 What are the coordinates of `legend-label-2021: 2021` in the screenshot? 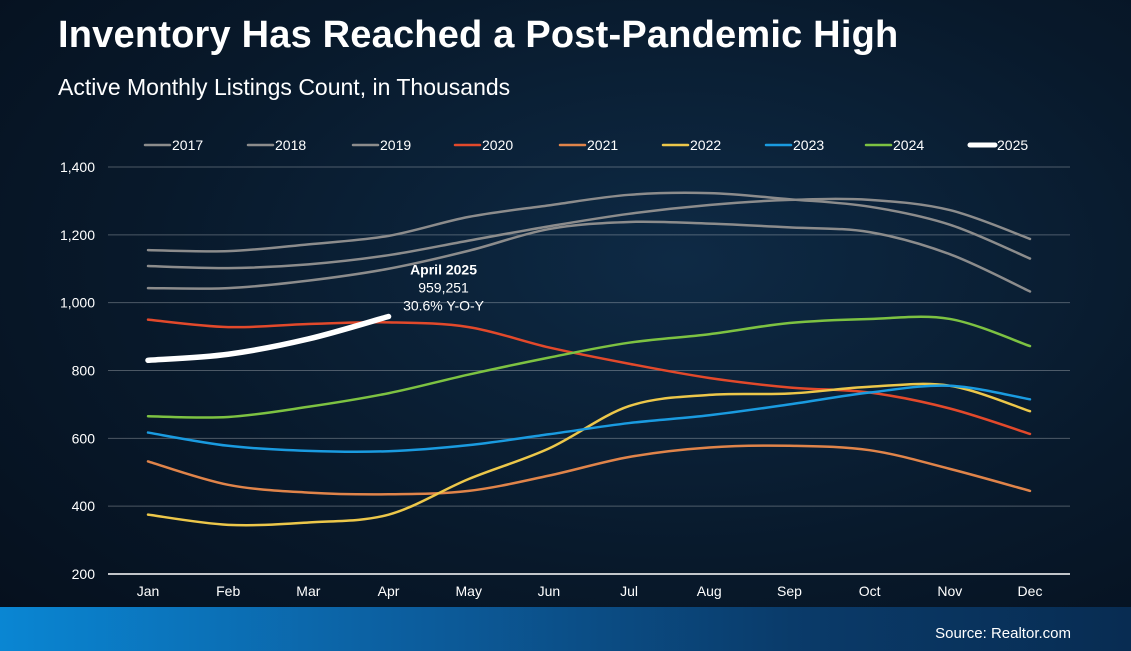 It's located at (602, 145).